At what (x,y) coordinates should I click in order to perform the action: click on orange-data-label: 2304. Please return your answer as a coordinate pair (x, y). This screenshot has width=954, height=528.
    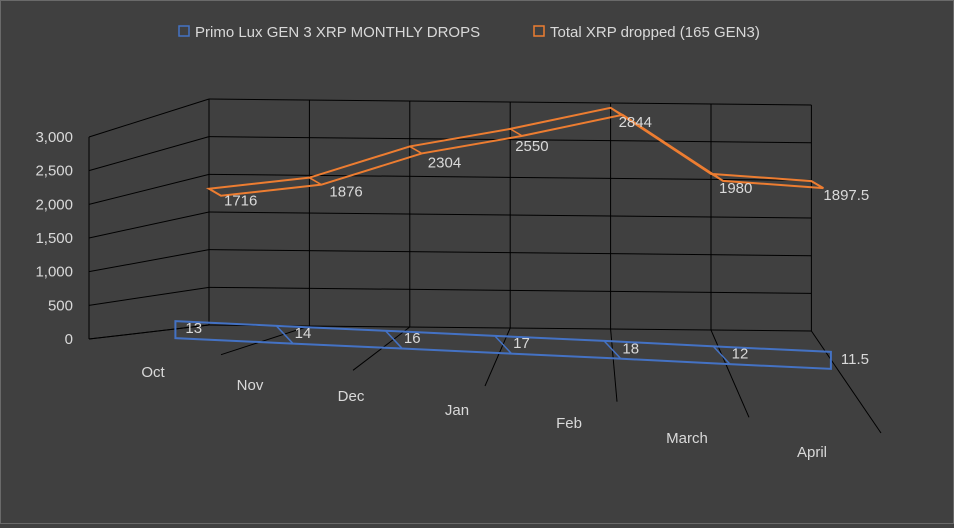
    Looking at the image, I should click on (444, 162).